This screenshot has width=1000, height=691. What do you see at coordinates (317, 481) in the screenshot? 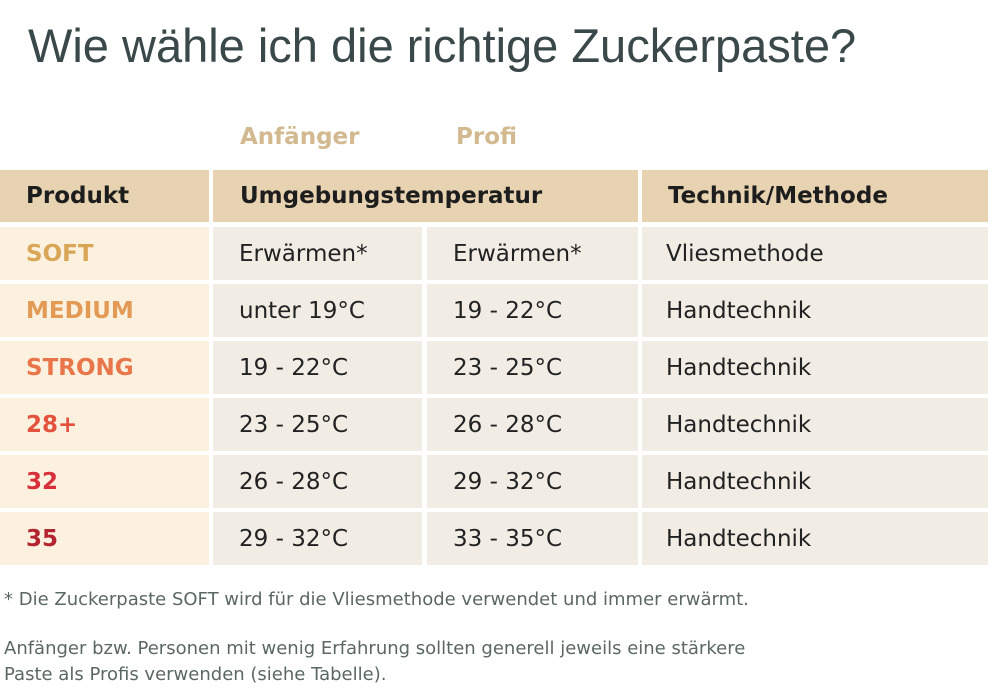
I see `row-beginner-temp: 26 - 28°C` at bounding box center [317, 481].